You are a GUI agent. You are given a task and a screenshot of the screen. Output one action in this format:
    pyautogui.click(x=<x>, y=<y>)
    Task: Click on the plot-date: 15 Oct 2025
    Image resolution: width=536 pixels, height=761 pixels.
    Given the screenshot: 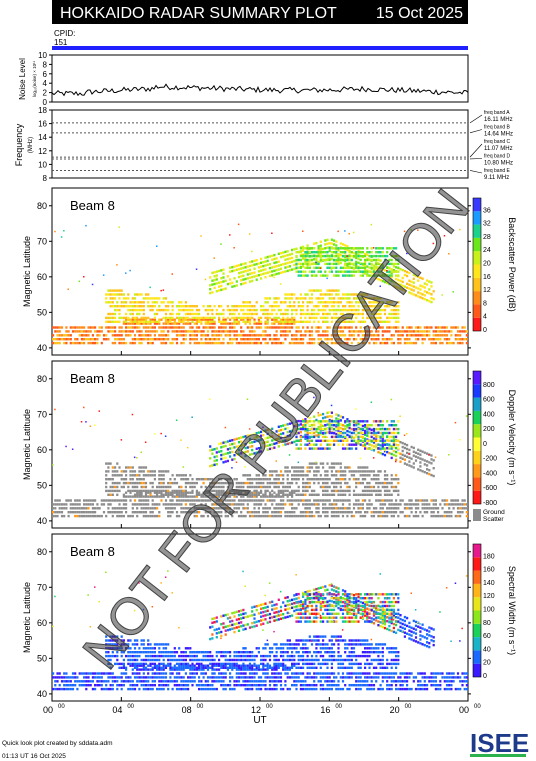 What is the action you would take?
    pyautogui.click(x=419, y=13)
    